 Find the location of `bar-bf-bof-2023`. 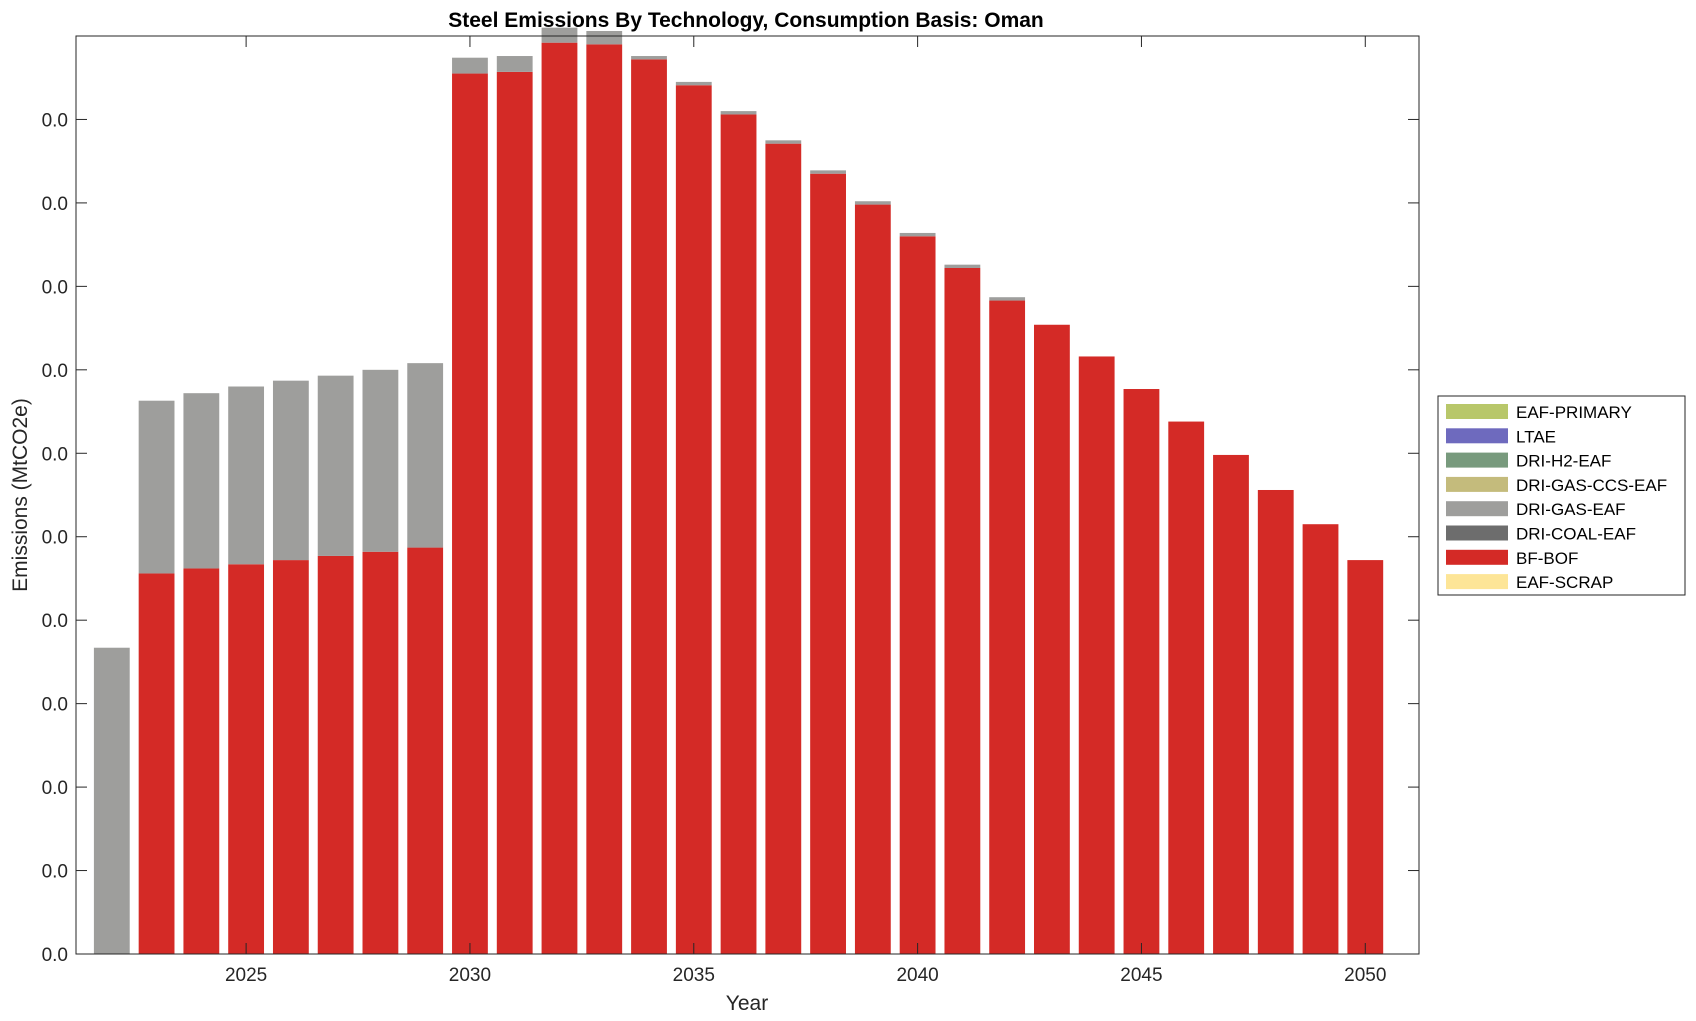

bar-bf-bof-2023 is located at coordinates (156, 763).